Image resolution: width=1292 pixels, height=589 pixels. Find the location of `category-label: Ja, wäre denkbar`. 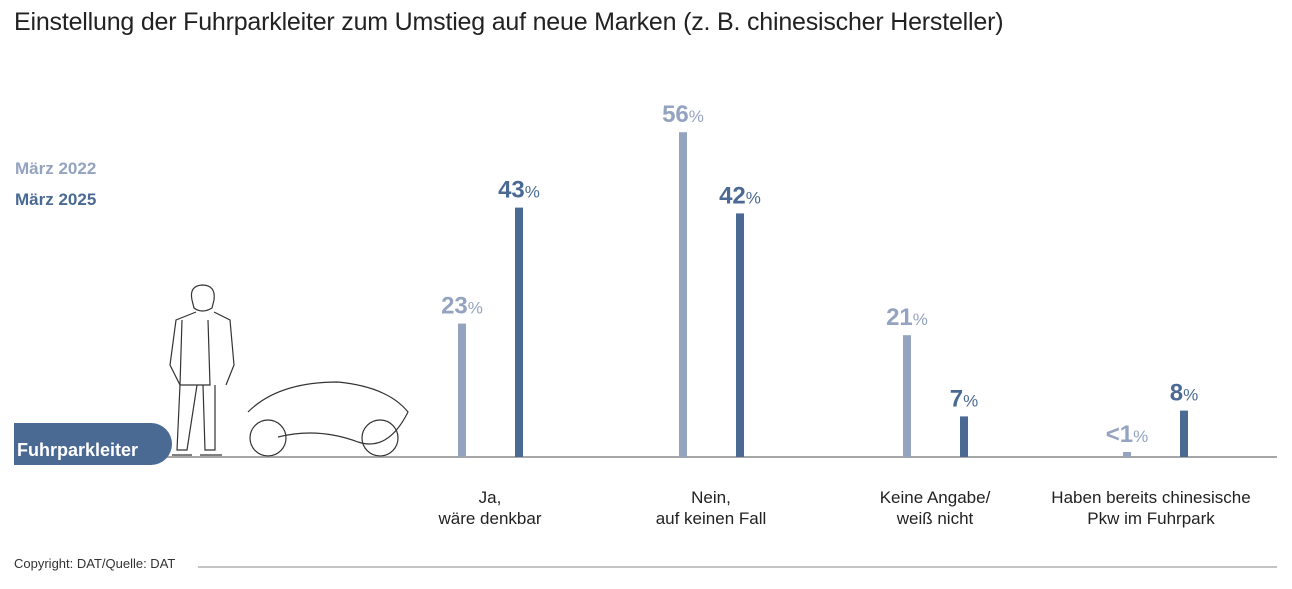

category-label: Ja, wäre denkbar is located at coordinates (490, 508).